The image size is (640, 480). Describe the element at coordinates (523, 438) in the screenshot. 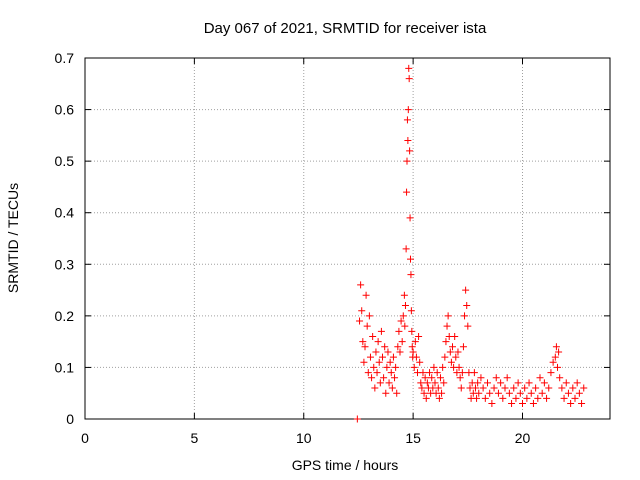

I see `x-tick-label: 20` at that location.